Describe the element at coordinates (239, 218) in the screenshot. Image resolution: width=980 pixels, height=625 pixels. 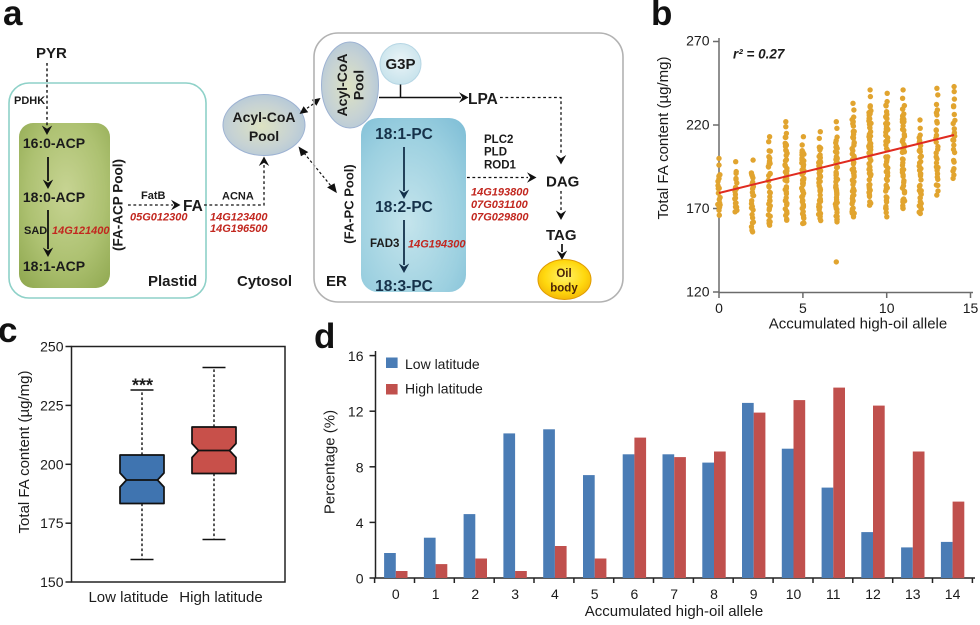
I see `svg-text: 14G123400` at that location.